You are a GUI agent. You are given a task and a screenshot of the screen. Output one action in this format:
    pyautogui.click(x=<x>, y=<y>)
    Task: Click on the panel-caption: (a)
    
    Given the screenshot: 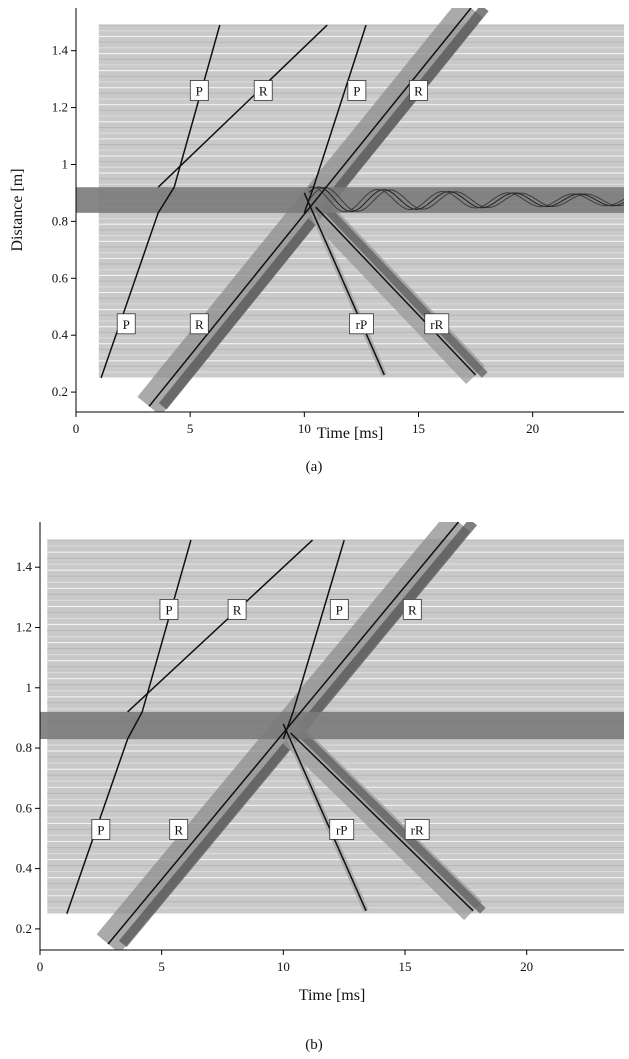 What is the action you would take?
    pyautogui.click(x=314, y=467)
    